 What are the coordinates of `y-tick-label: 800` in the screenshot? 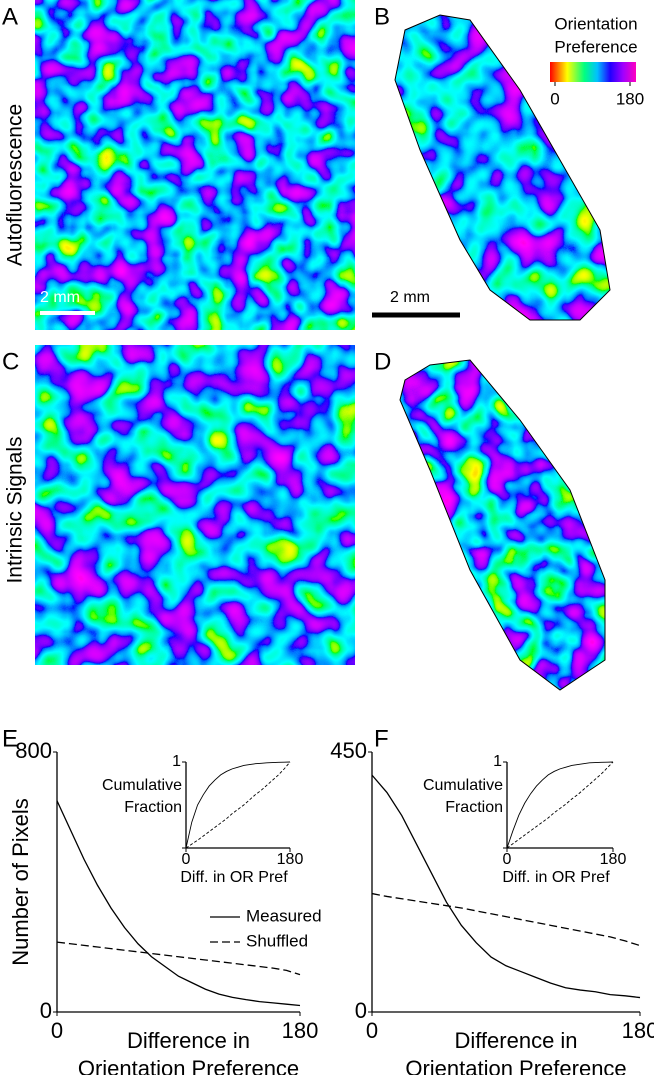 It's located at (33, 750).